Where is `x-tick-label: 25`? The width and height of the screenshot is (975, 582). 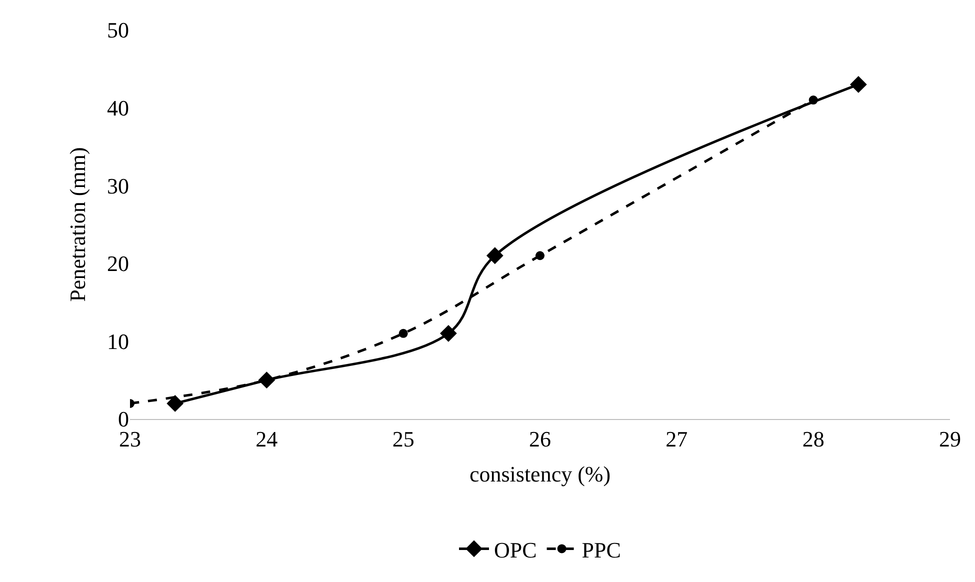 x-tick-label: 25 is located at coordinates (403, 439).